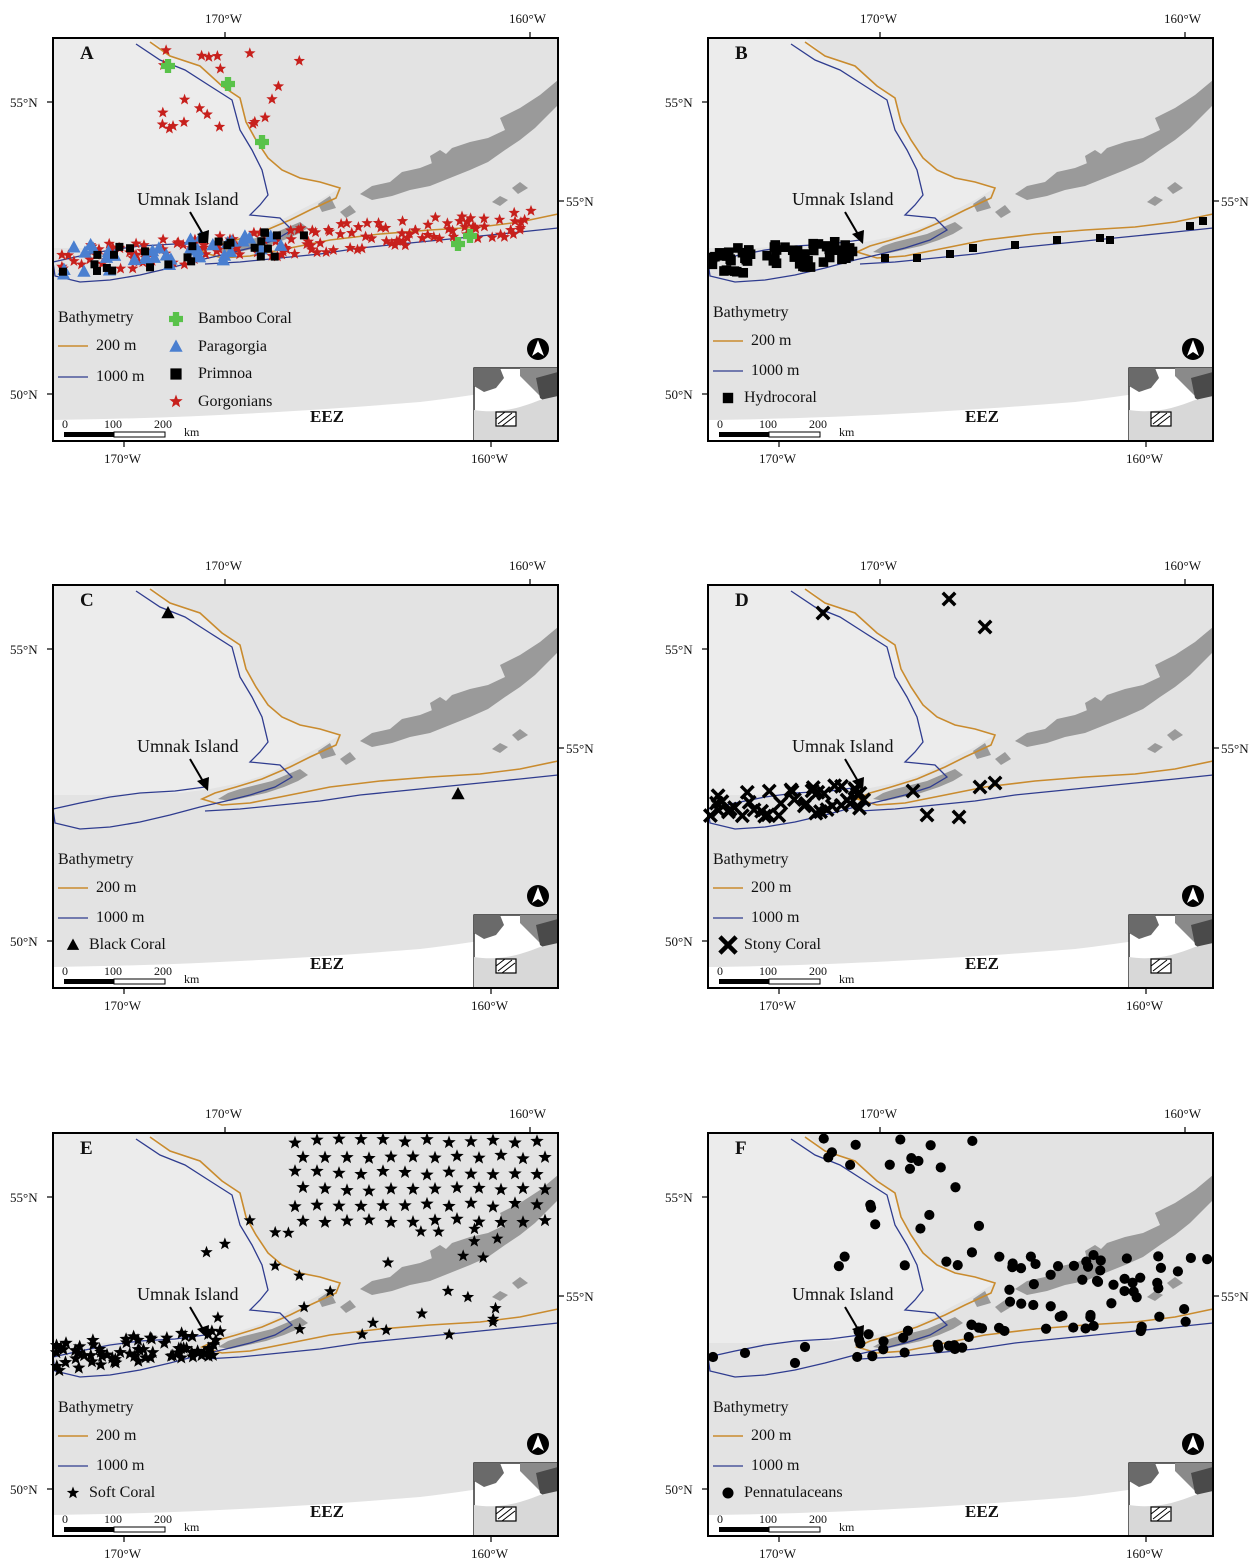 The width and height of the screenshot is (1259, 1565). Describe the element at coordinates (728, 903) in the screenshot. I see `legend-contour-samples` at that location.